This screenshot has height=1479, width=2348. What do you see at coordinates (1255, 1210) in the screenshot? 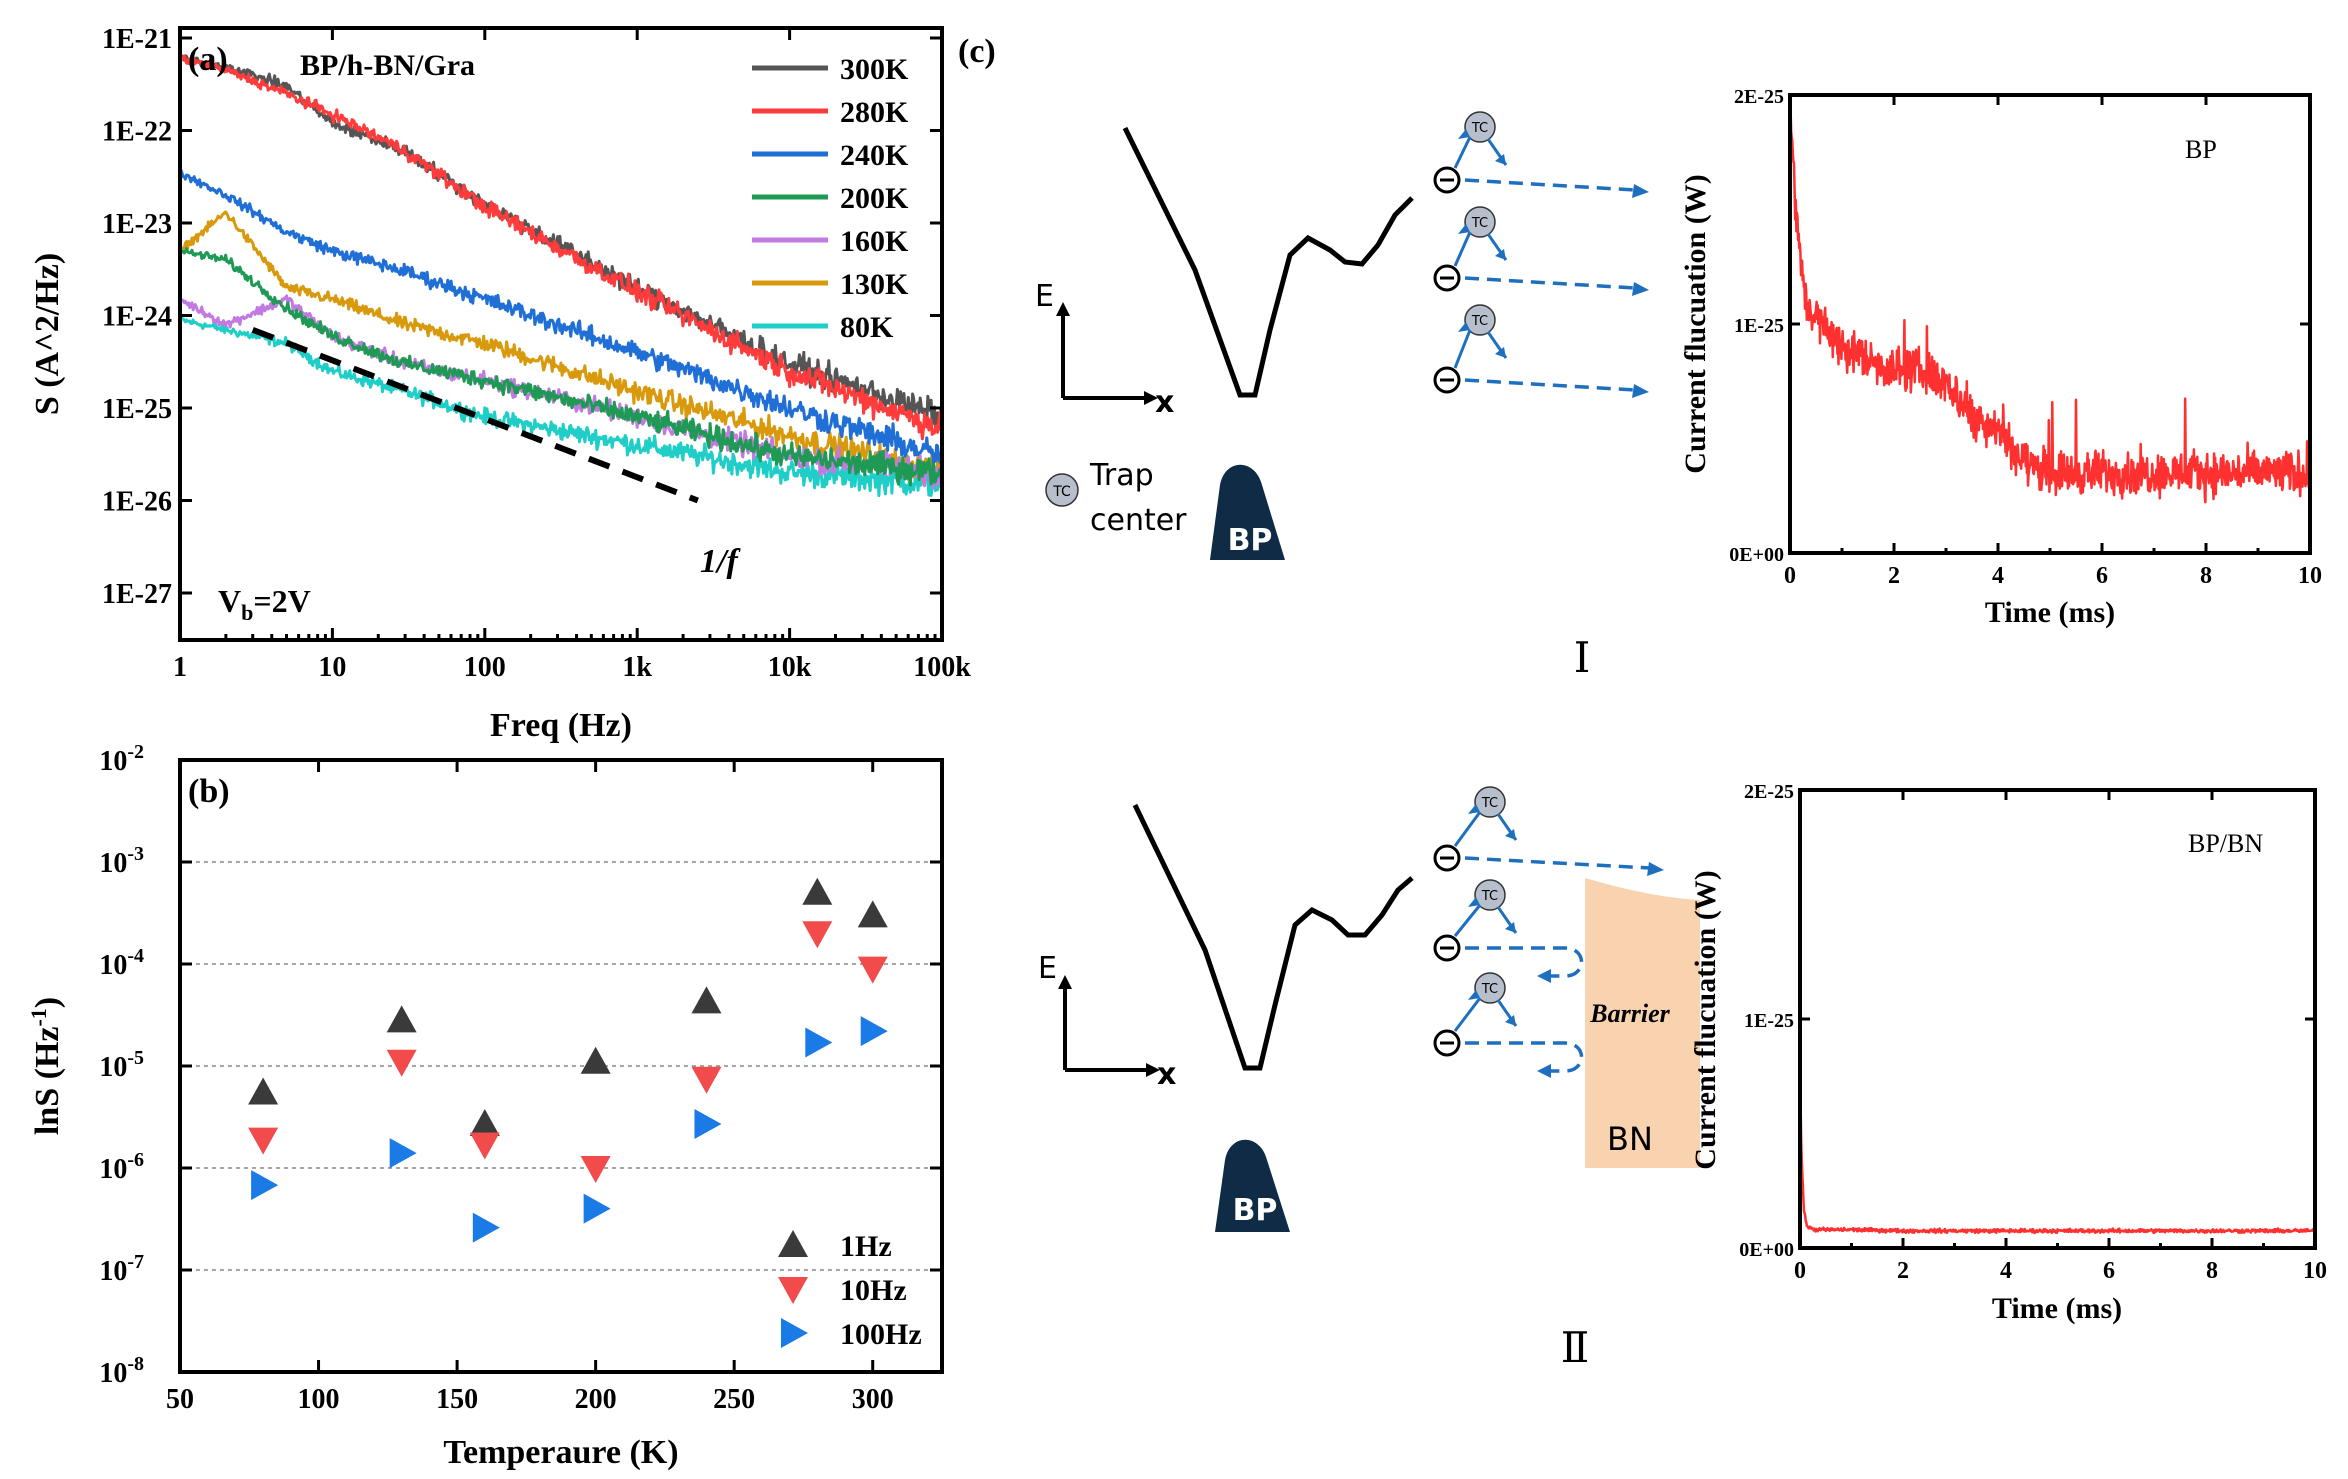
I see `c2-bp-label: BP` at bounding box center [1255, 1210].